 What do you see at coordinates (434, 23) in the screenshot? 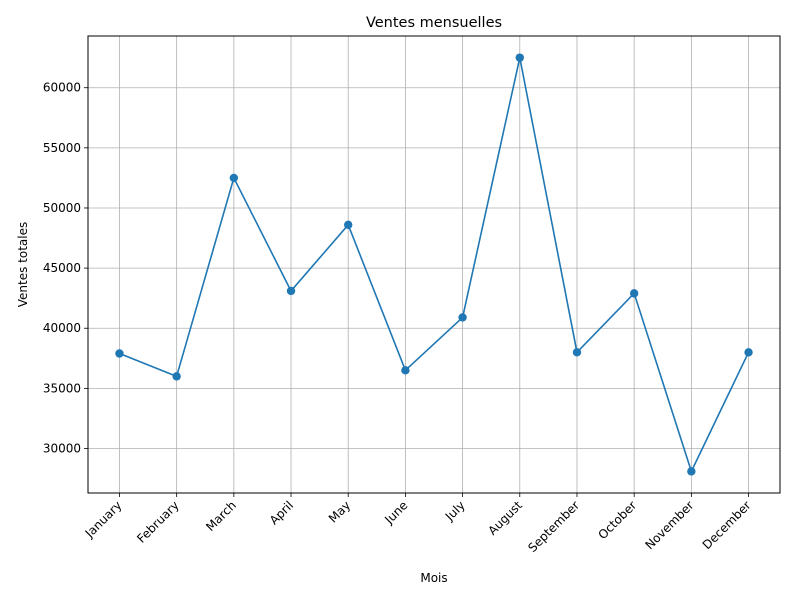
I see `chart-title: Ventes mensuelles` at bounding box center [434, 23].